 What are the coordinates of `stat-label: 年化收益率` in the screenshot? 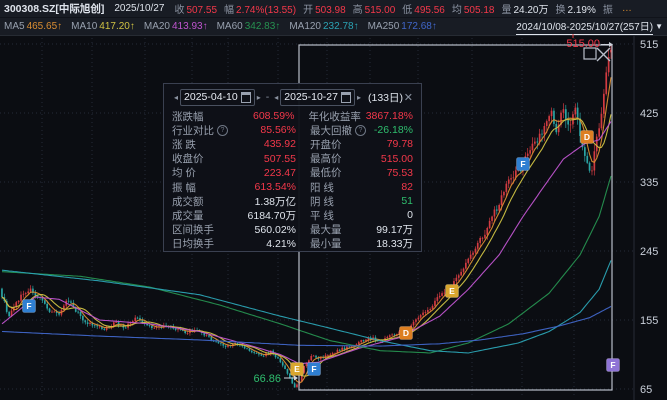 It's located at (334, 116).